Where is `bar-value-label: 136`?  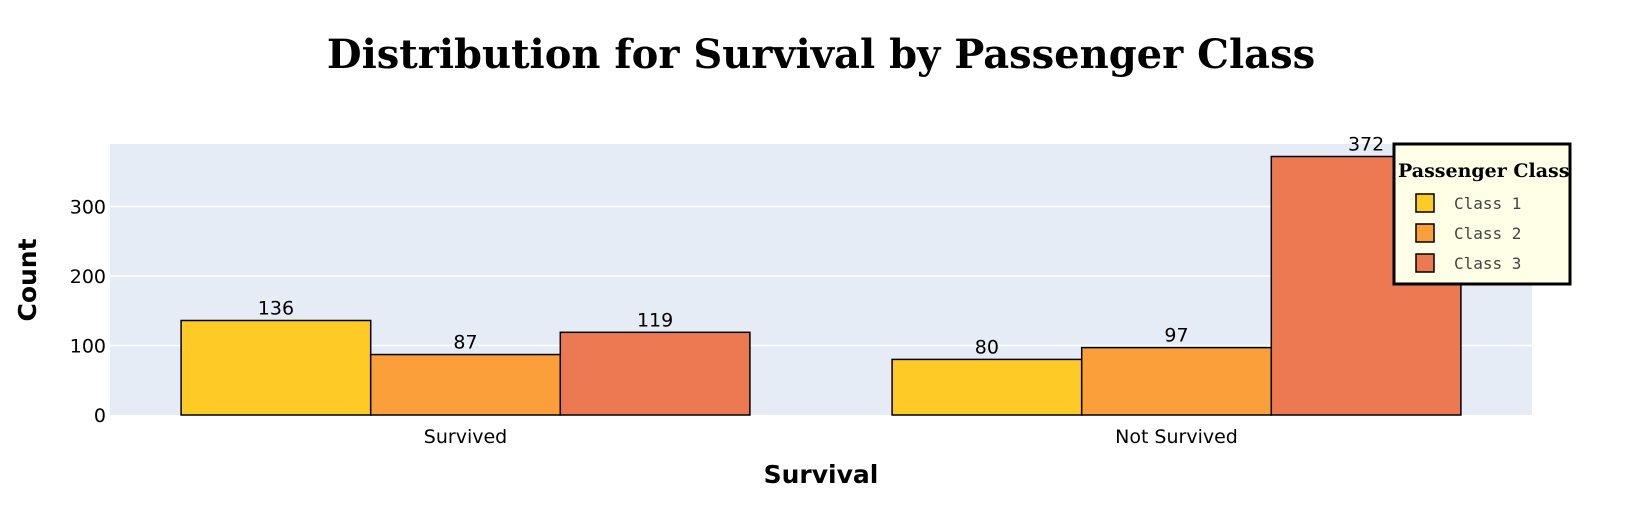
bar-value-label: 136 is located at coordinates (276, 308).